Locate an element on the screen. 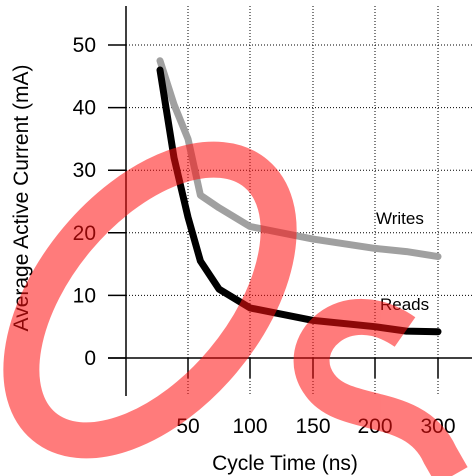  y-tick-label: 30 is located at coordinates (84, 170).